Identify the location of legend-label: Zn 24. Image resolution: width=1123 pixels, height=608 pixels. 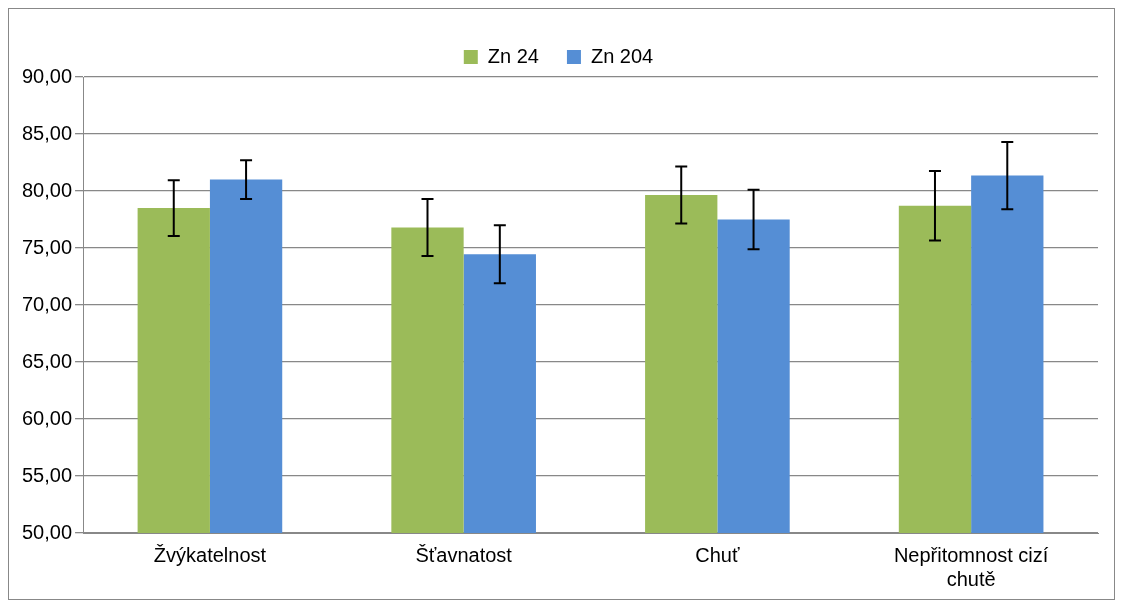
(513, 55).